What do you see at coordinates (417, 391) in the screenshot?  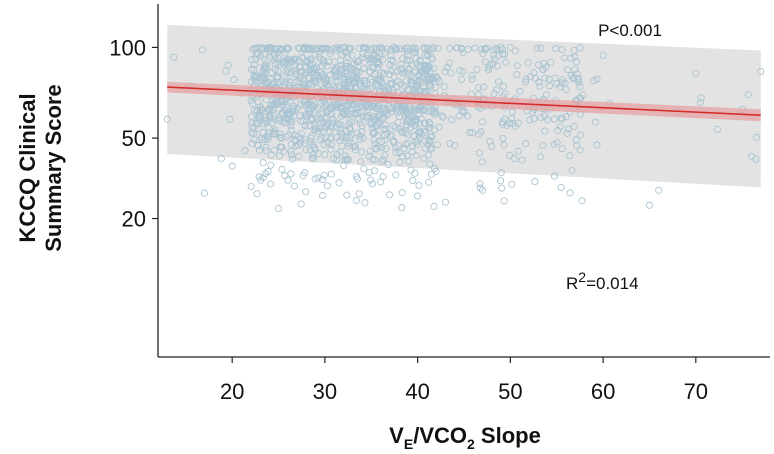 I see `x-tick-label: 40` at bounding box center [417, 391].